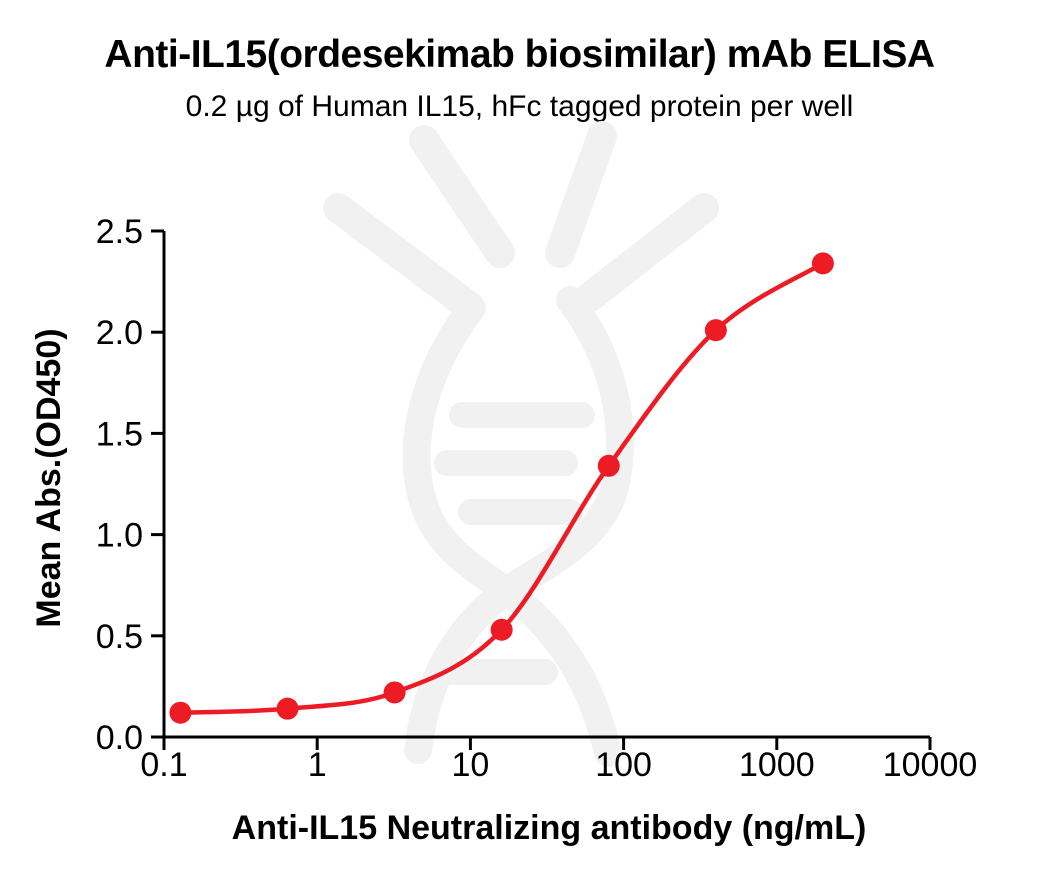 The image size is (1039, 886). What do you see at coordinates (930, 765) in the screenshot?
I see `x-tick-label: 10000` at bounding box center [930, 765].